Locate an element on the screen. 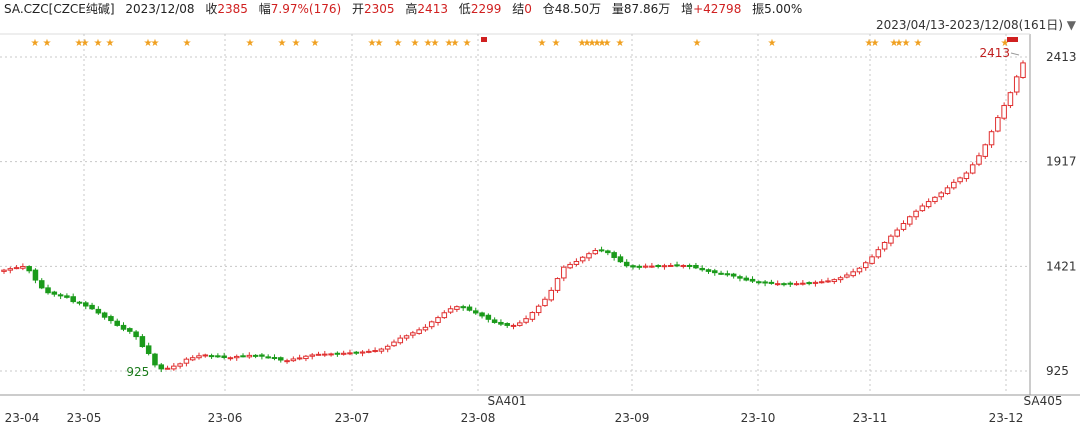 The width and height of the screenshot is (1080, 428). oi-field: 仓48.50万 is located at coordinates (572, 9).